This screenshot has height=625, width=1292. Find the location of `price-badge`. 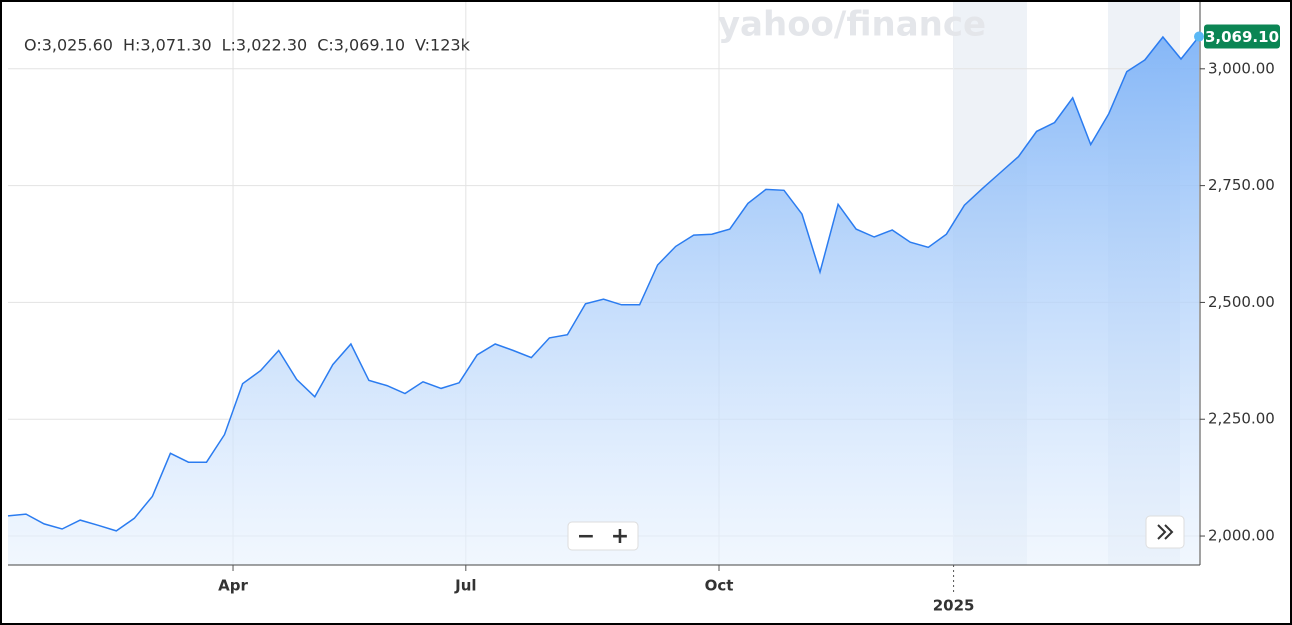

price-badge is located at coordinates (1242, 36).